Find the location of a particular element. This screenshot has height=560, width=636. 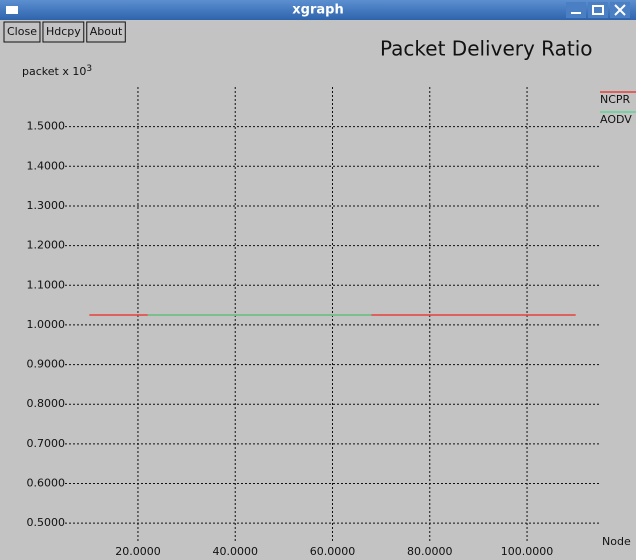

y-tick-label: 0.6000 is located at coordinates (46, 483).